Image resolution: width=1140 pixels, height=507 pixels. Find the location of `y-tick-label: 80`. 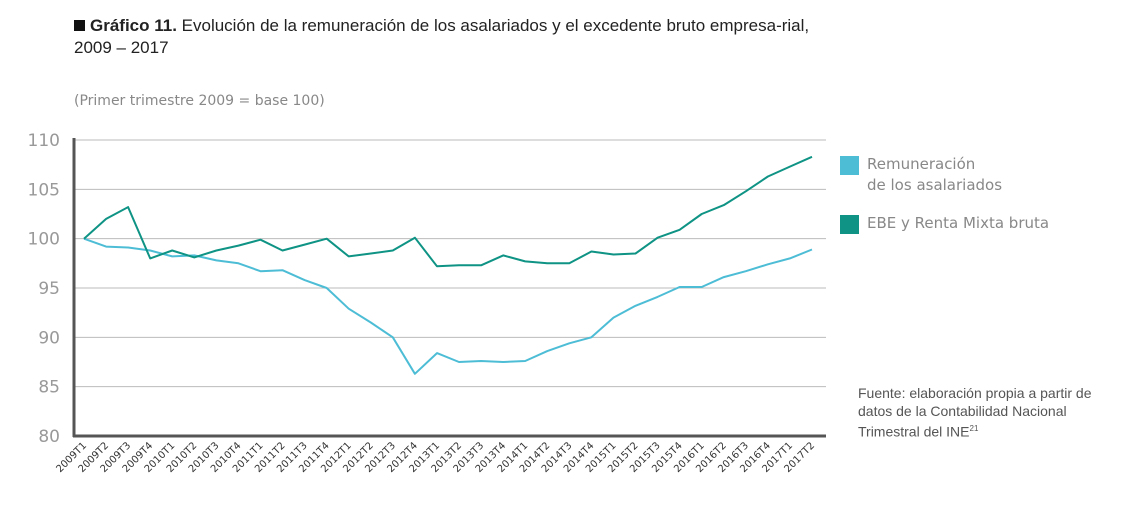

y-tick-label: 80 is located at coordinates (49, 437).